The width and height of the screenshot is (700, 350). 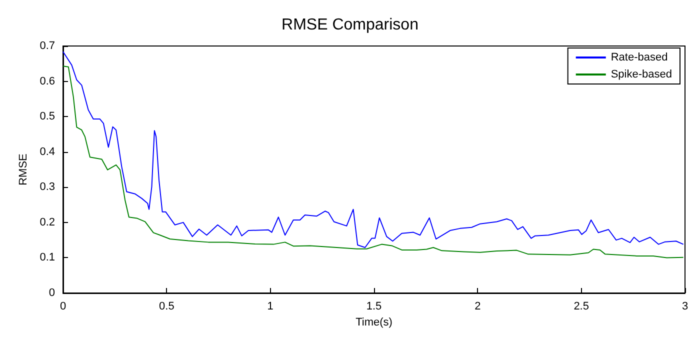 I want to click on x-axis-title: Time(s), so click(x=374, y=322).